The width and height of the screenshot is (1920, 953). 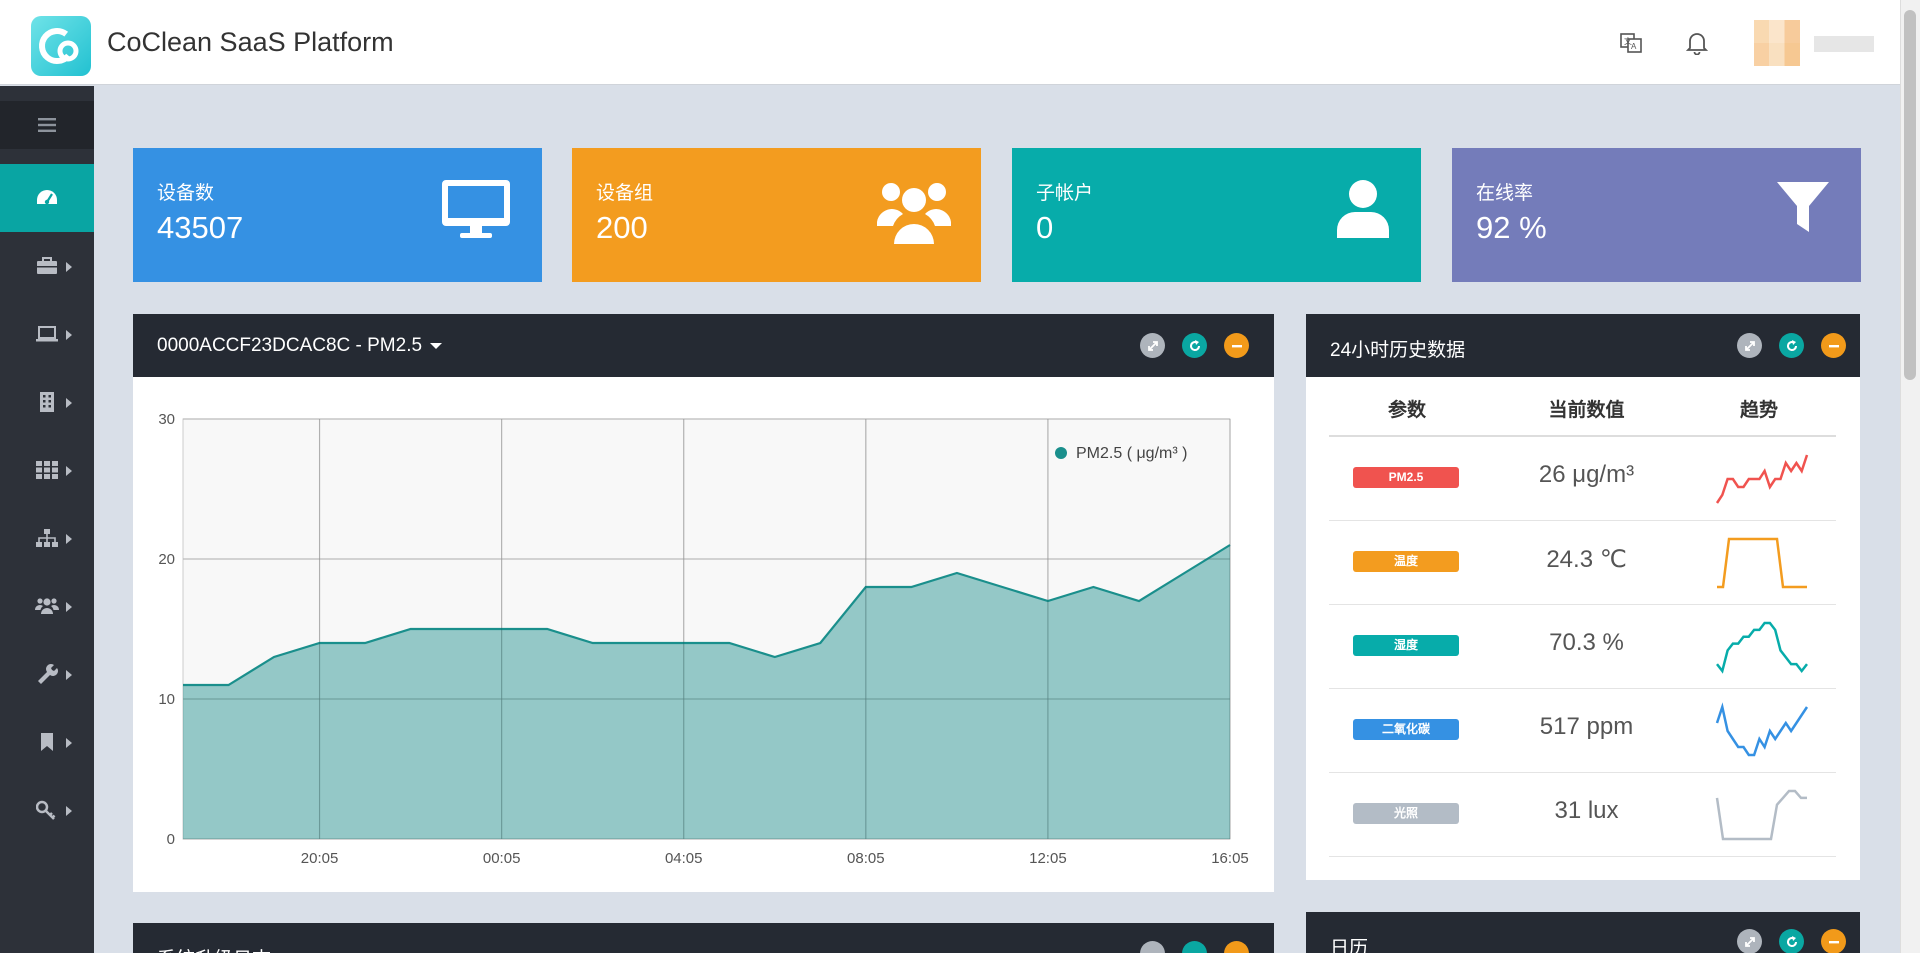 I want to click on param-badge: PM2.5, so click(x=1406, y=477).